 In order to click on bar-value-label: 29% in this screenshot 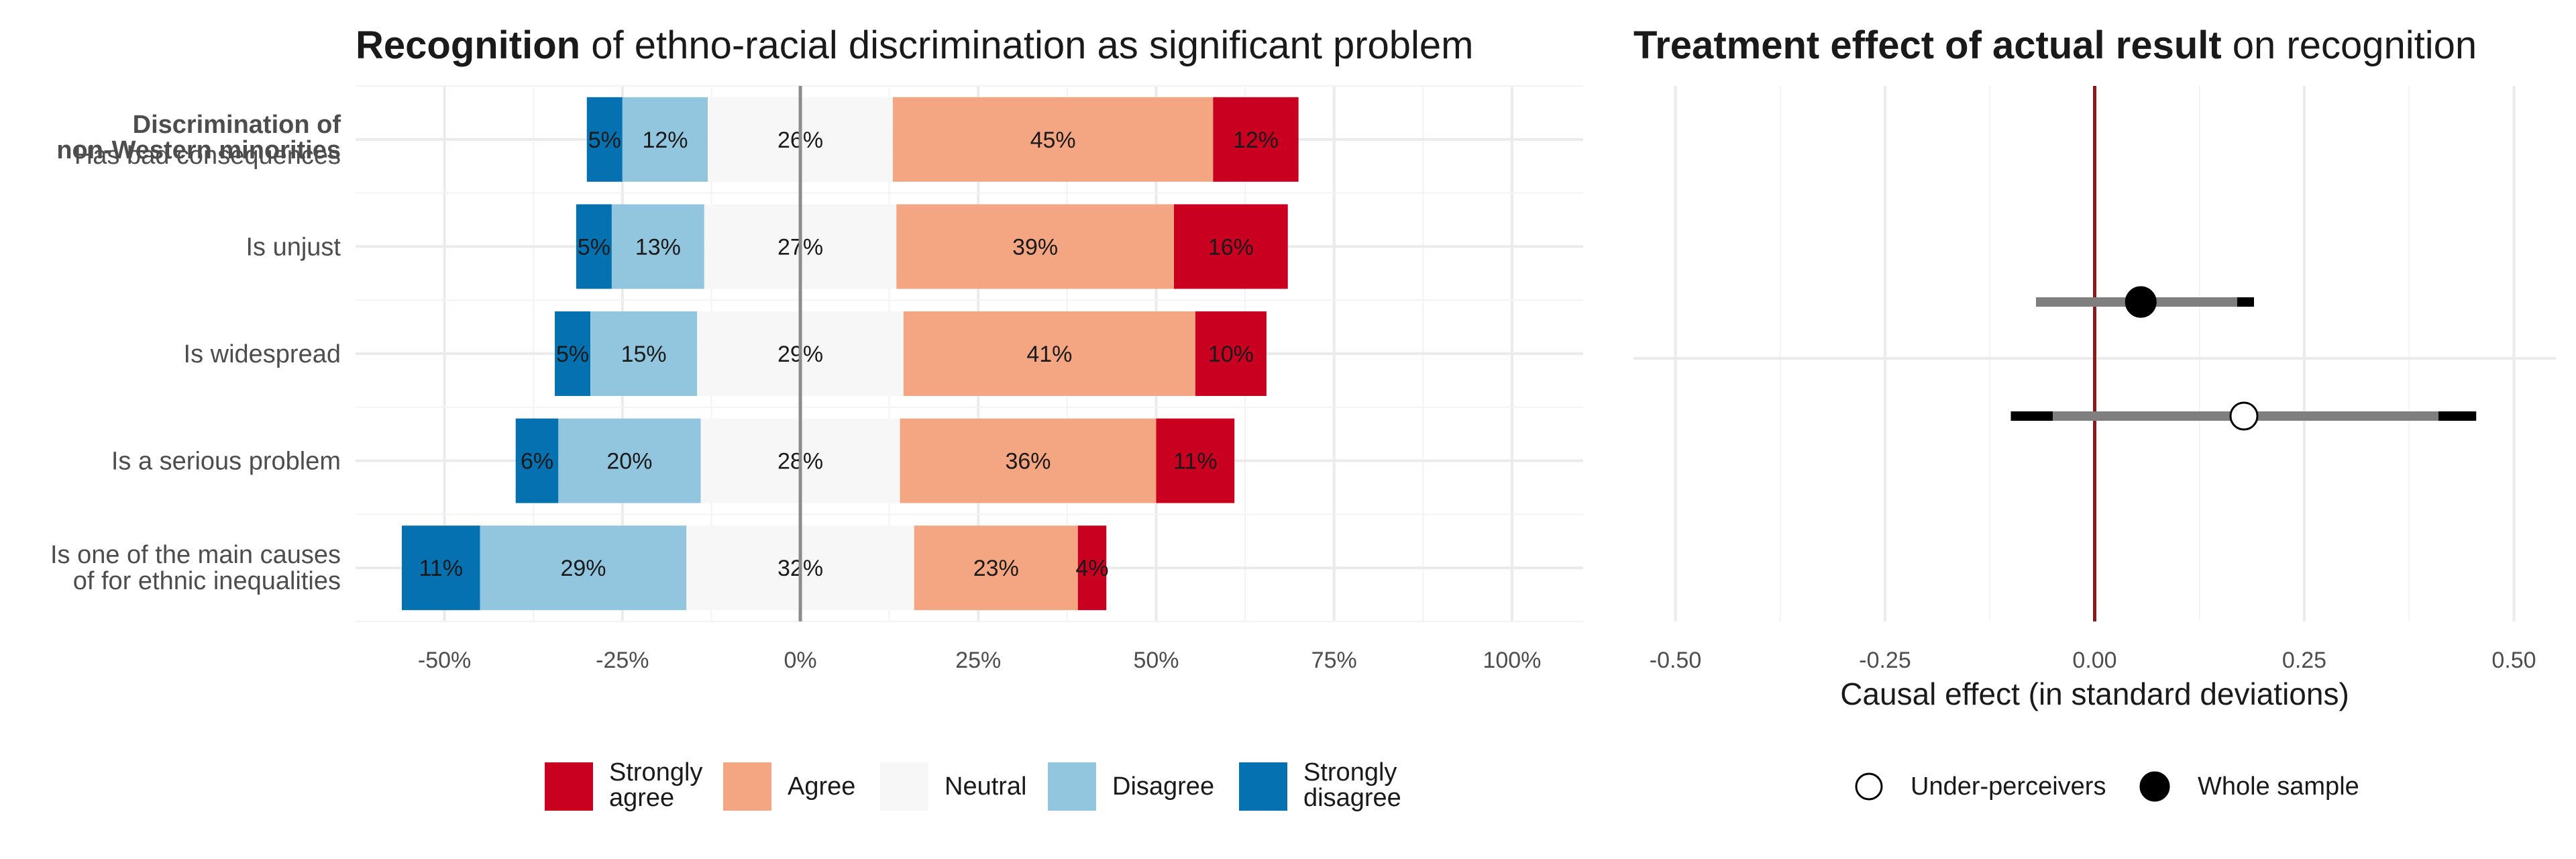, I will do `click(583, 569)`.